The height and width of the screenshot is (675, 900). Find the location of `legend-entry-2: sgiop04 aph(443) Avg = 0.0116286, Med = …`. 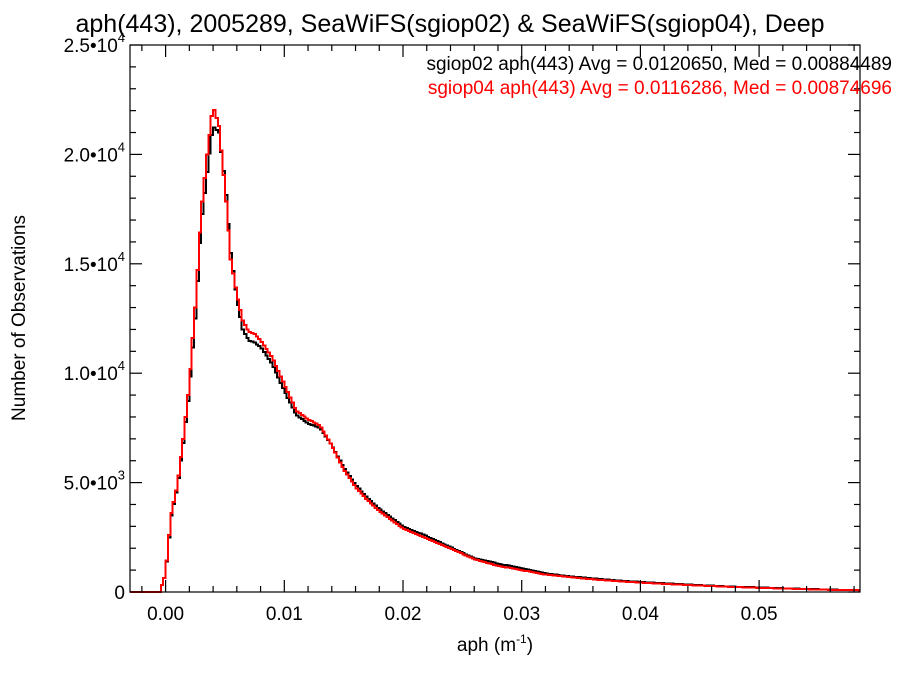

legend-entry-2: sgiop04 aph(443) Avg = 0.0116286, Med = … is located at coordinates (660, 88).